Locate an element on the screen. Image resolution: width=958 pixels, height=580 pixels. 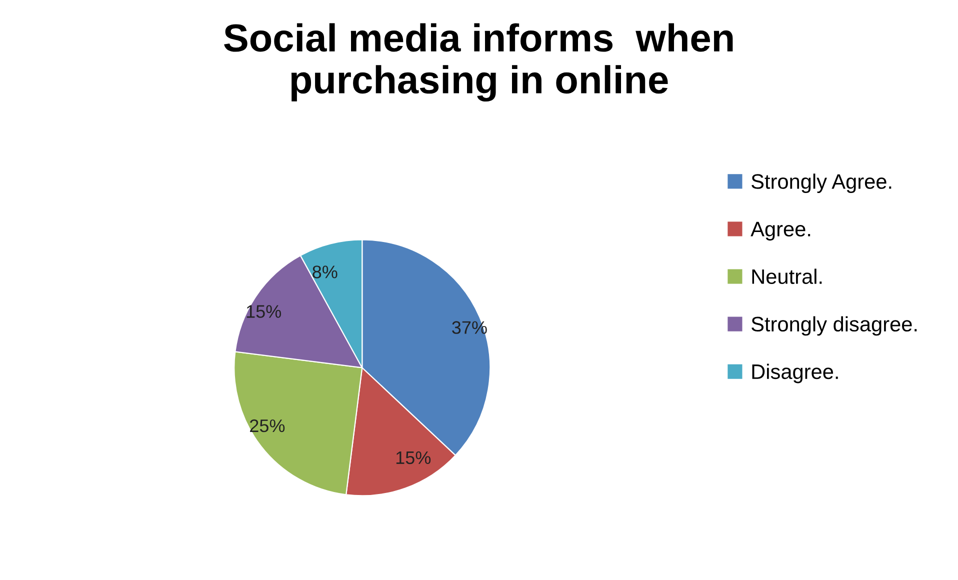
data-label: 8% is located at coordinates (325, 272).